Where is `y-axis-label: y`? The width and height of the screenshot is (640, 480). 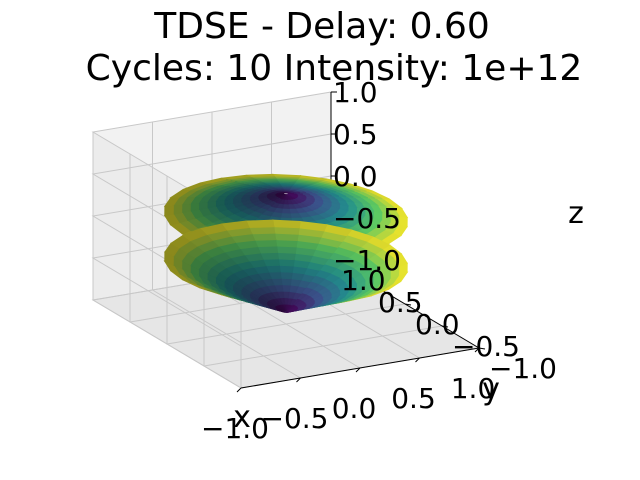
y-axis-label: y is located at coordinates (491, 389).